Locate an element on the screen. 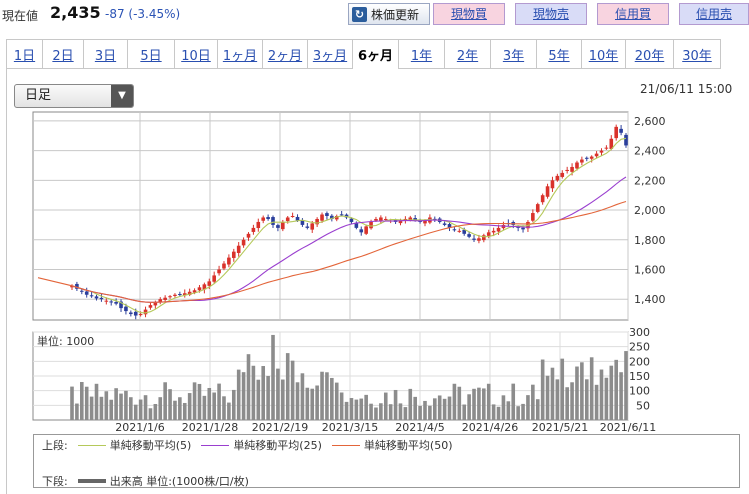  period-tab-10: 2年 is located at coordinates (468, 54).